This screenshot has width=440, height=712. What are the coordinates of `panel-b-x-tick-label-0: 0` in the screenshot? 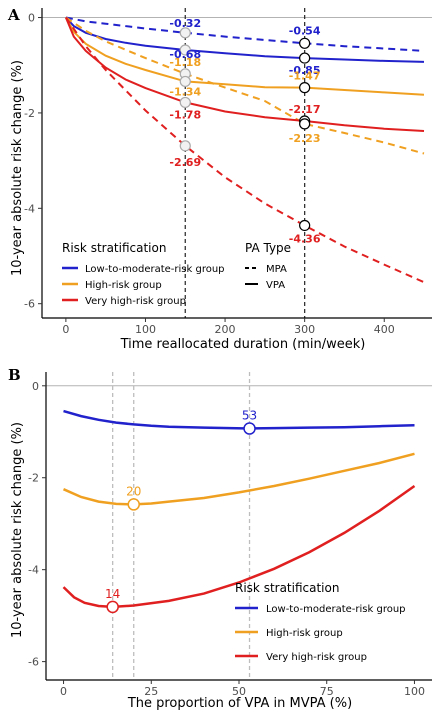 It's located at (63, 691).